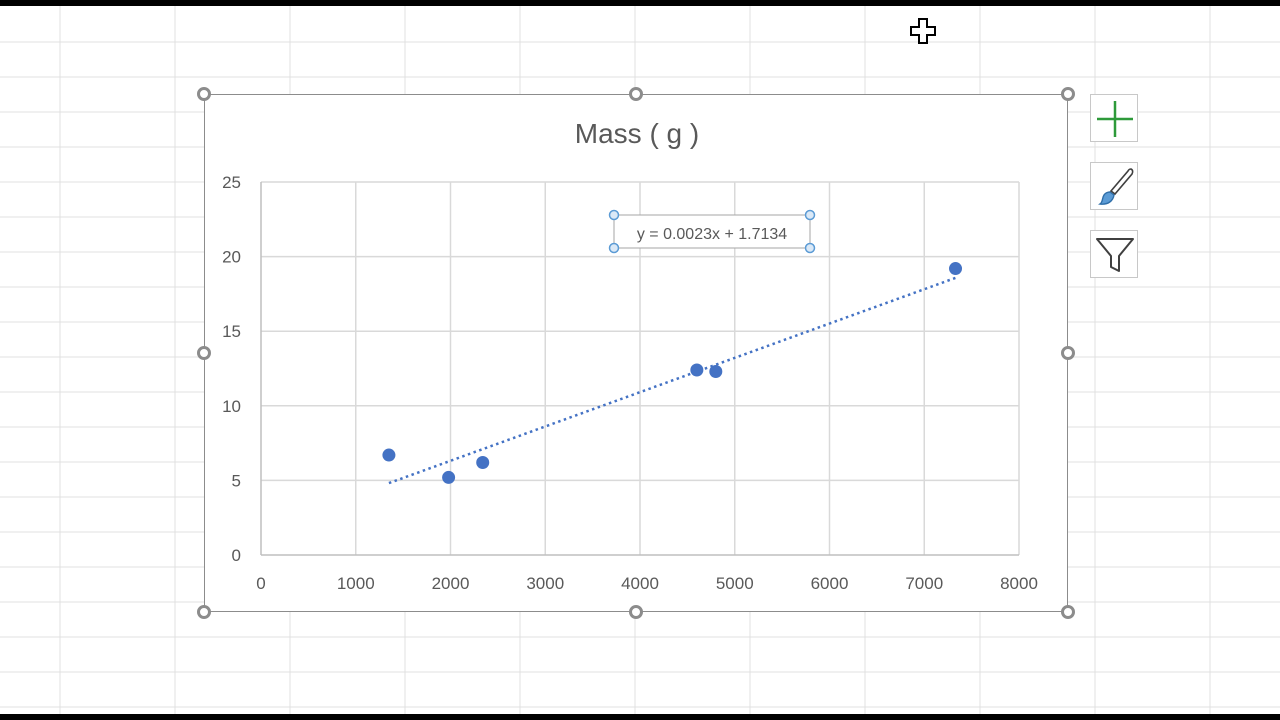  Describe the element at coordinates (231, 257) in the screenshot. I see `y-tick-label: 20` at that location.